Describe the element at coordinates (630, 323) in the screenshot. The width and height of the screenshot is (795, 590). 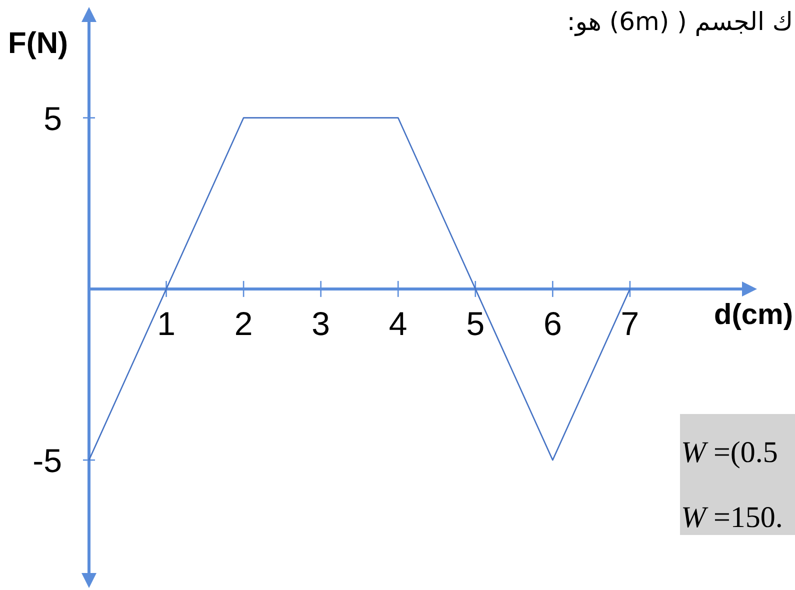
I see `x-tick-label: 7` at that location.